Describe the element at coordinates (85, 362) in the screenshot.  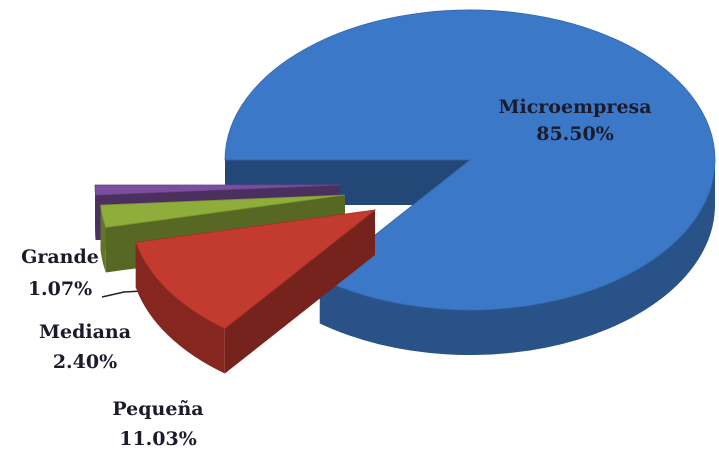
I see `slice-value-label: 2.40%` at that location.